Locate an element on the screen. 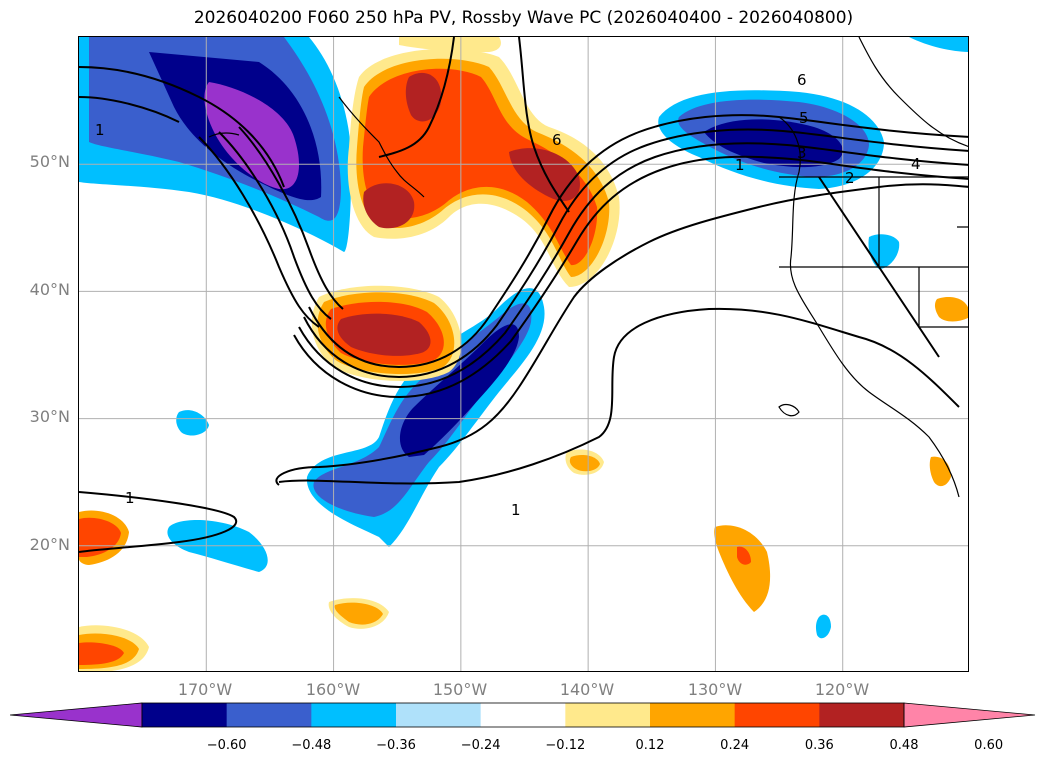  contour-label: 2 is located at coordinates (850, 178).